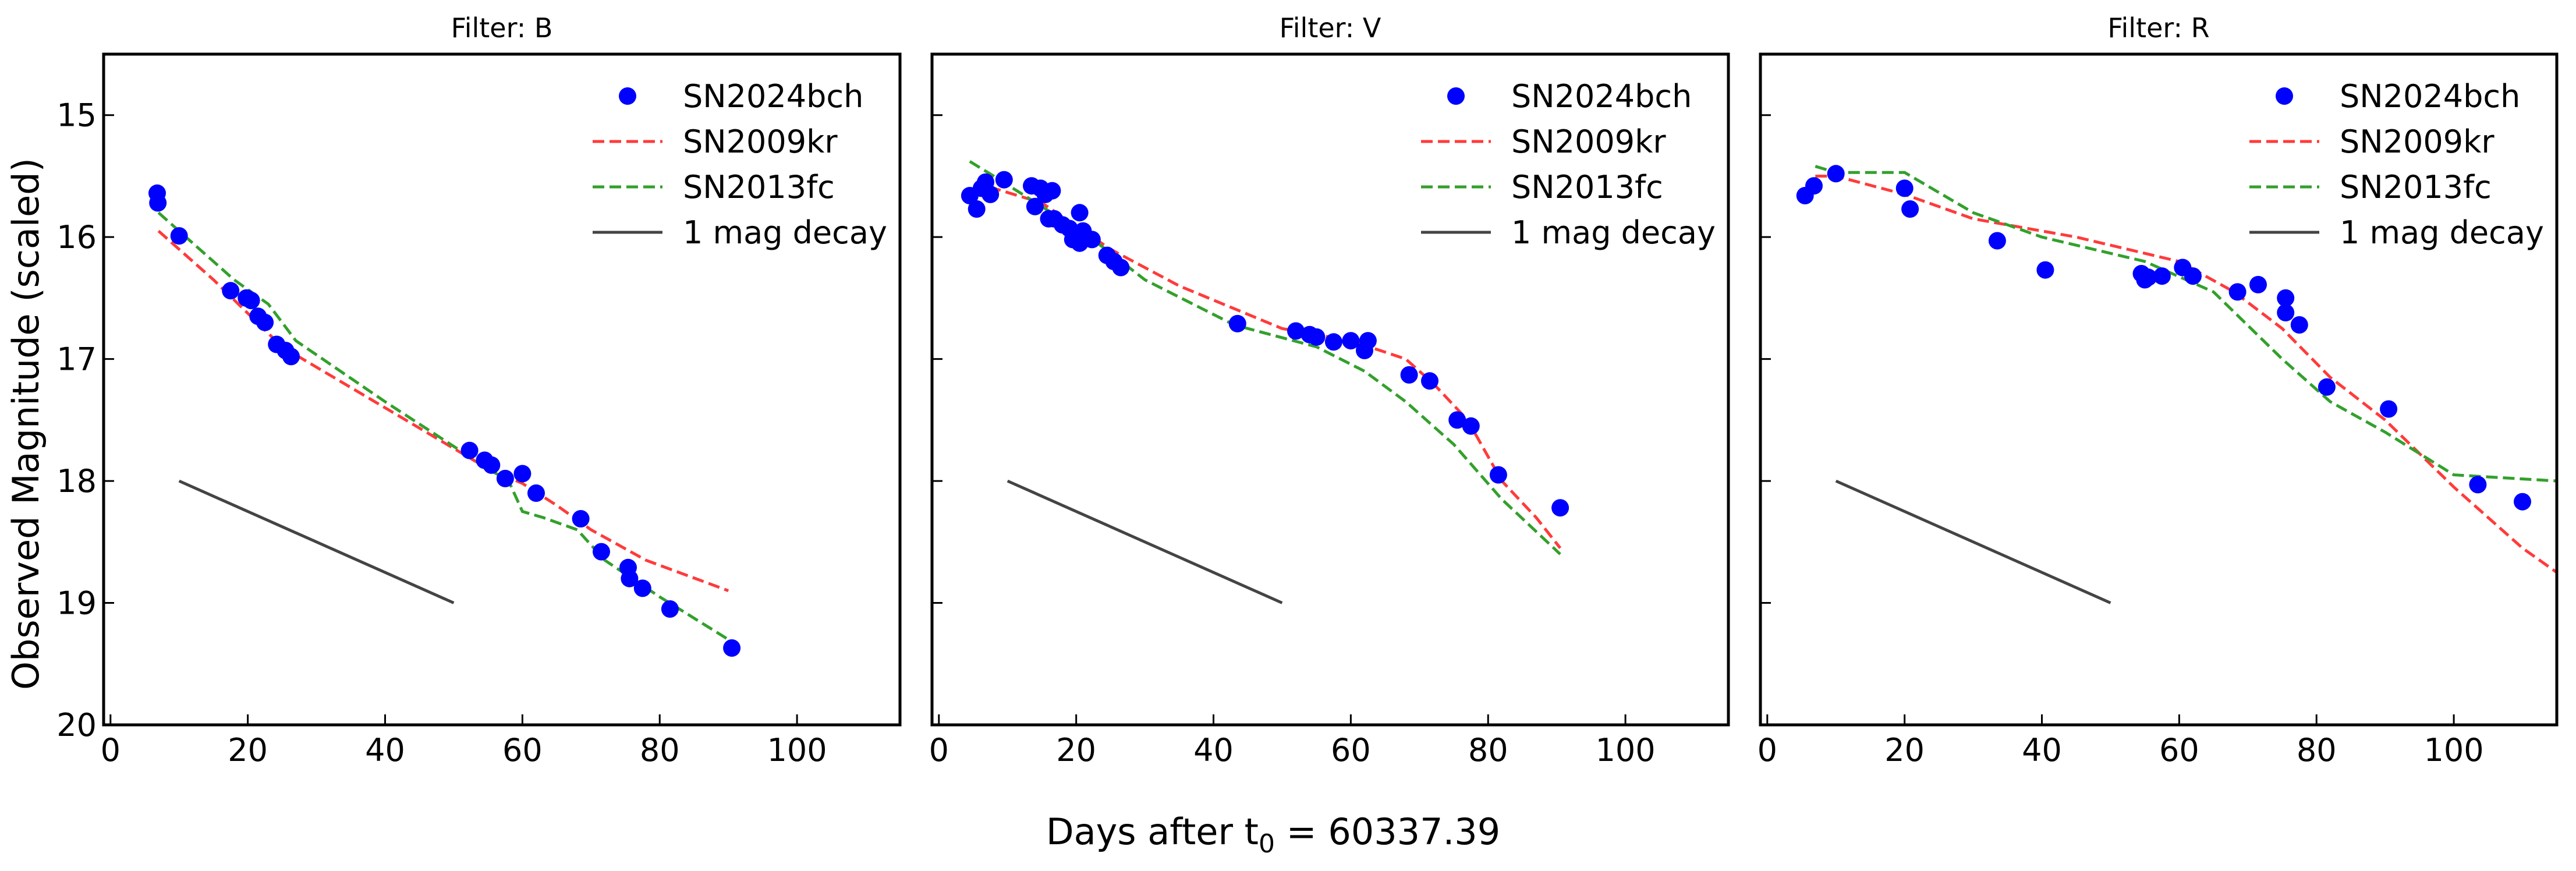  Describe the element at coordinates (1767, 750) in the screenshot. I see `x-tick-label: 0` at that location.